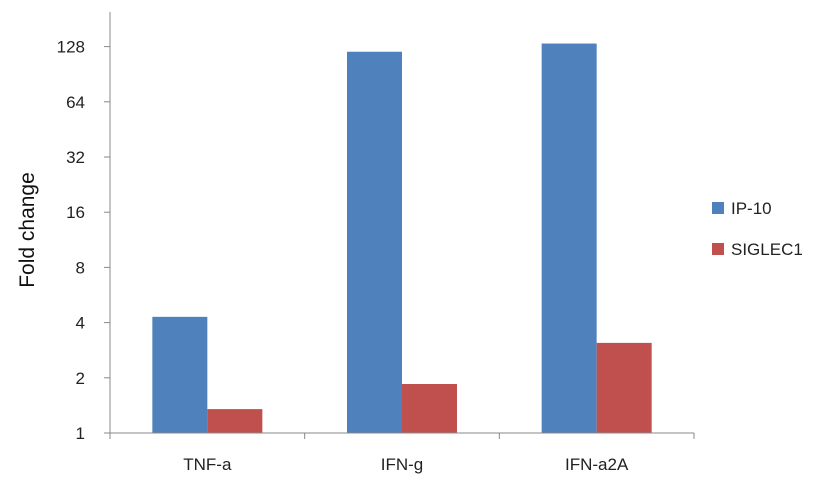  Describe the element at coordinates (75, 157) in the screenshot. I see `y-tick-label: 32` at that location.